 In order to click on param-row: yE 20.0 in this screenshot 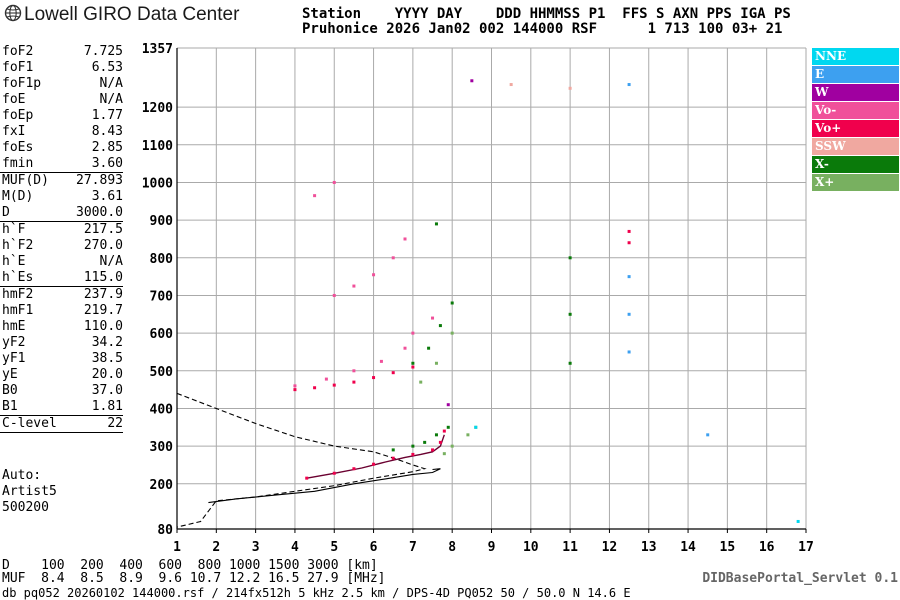, I will do `click(63, 375)`.